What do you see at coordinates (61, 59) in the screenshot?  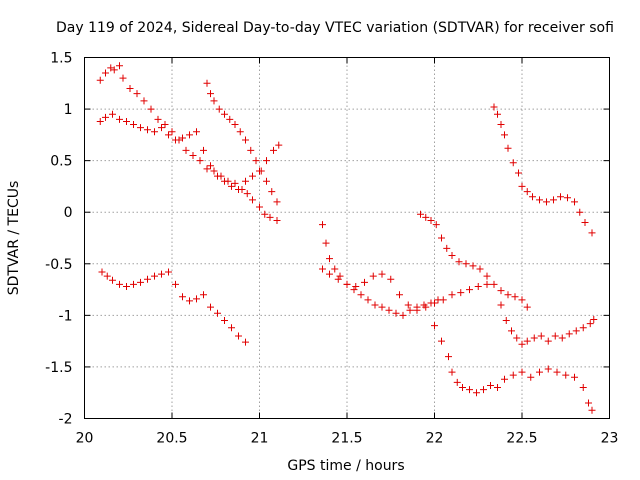 I see `y-tick-label: 1.5` at bounding box center [61, 59].